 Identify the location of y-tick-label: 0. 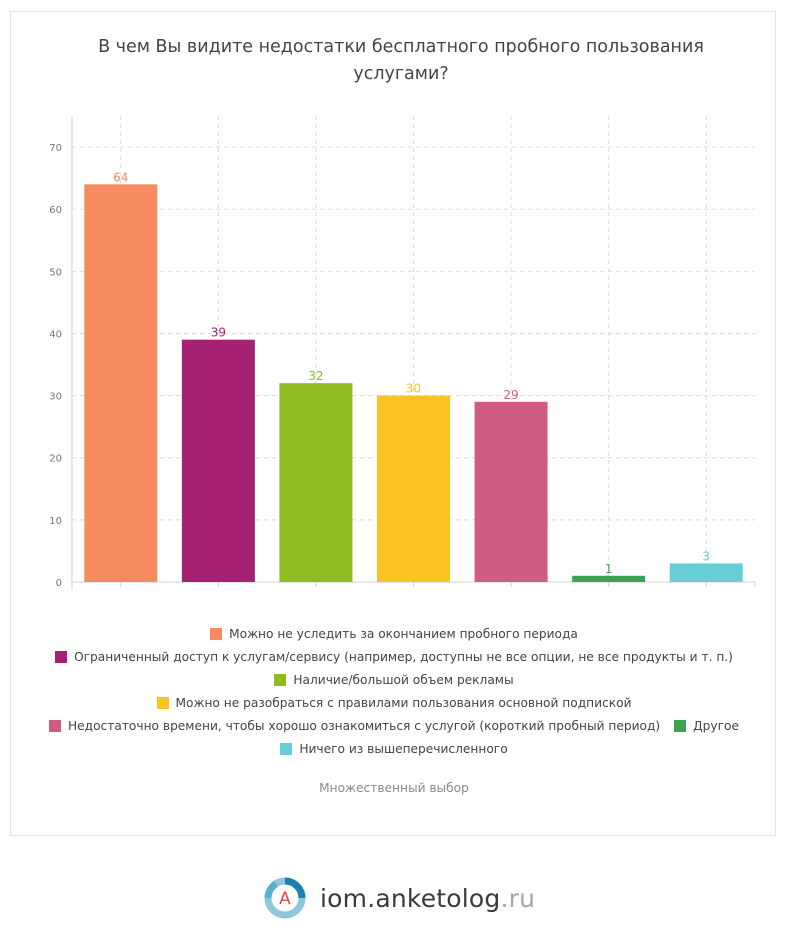
(59, 583).